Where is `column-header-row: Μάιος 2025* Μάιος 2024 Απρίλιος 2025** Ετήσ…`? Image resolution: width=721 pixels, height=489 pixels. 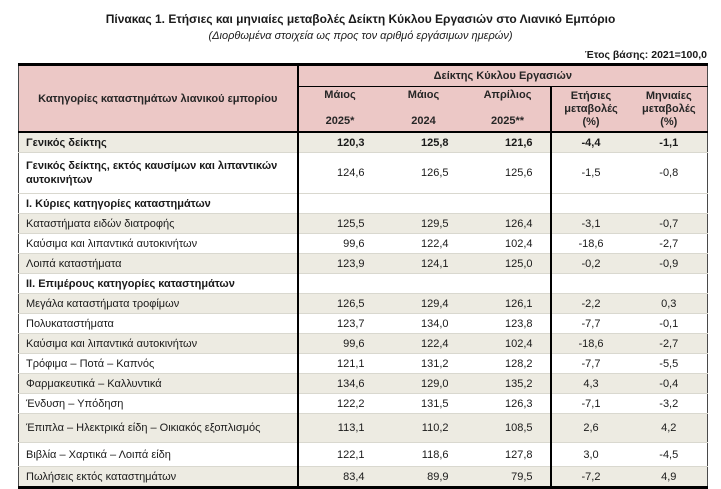 column-header-row: Μάιος 2025* Μάιος 2024 Απρίλιος 2025** Ετήσ… is located at coordinates (363, 109).